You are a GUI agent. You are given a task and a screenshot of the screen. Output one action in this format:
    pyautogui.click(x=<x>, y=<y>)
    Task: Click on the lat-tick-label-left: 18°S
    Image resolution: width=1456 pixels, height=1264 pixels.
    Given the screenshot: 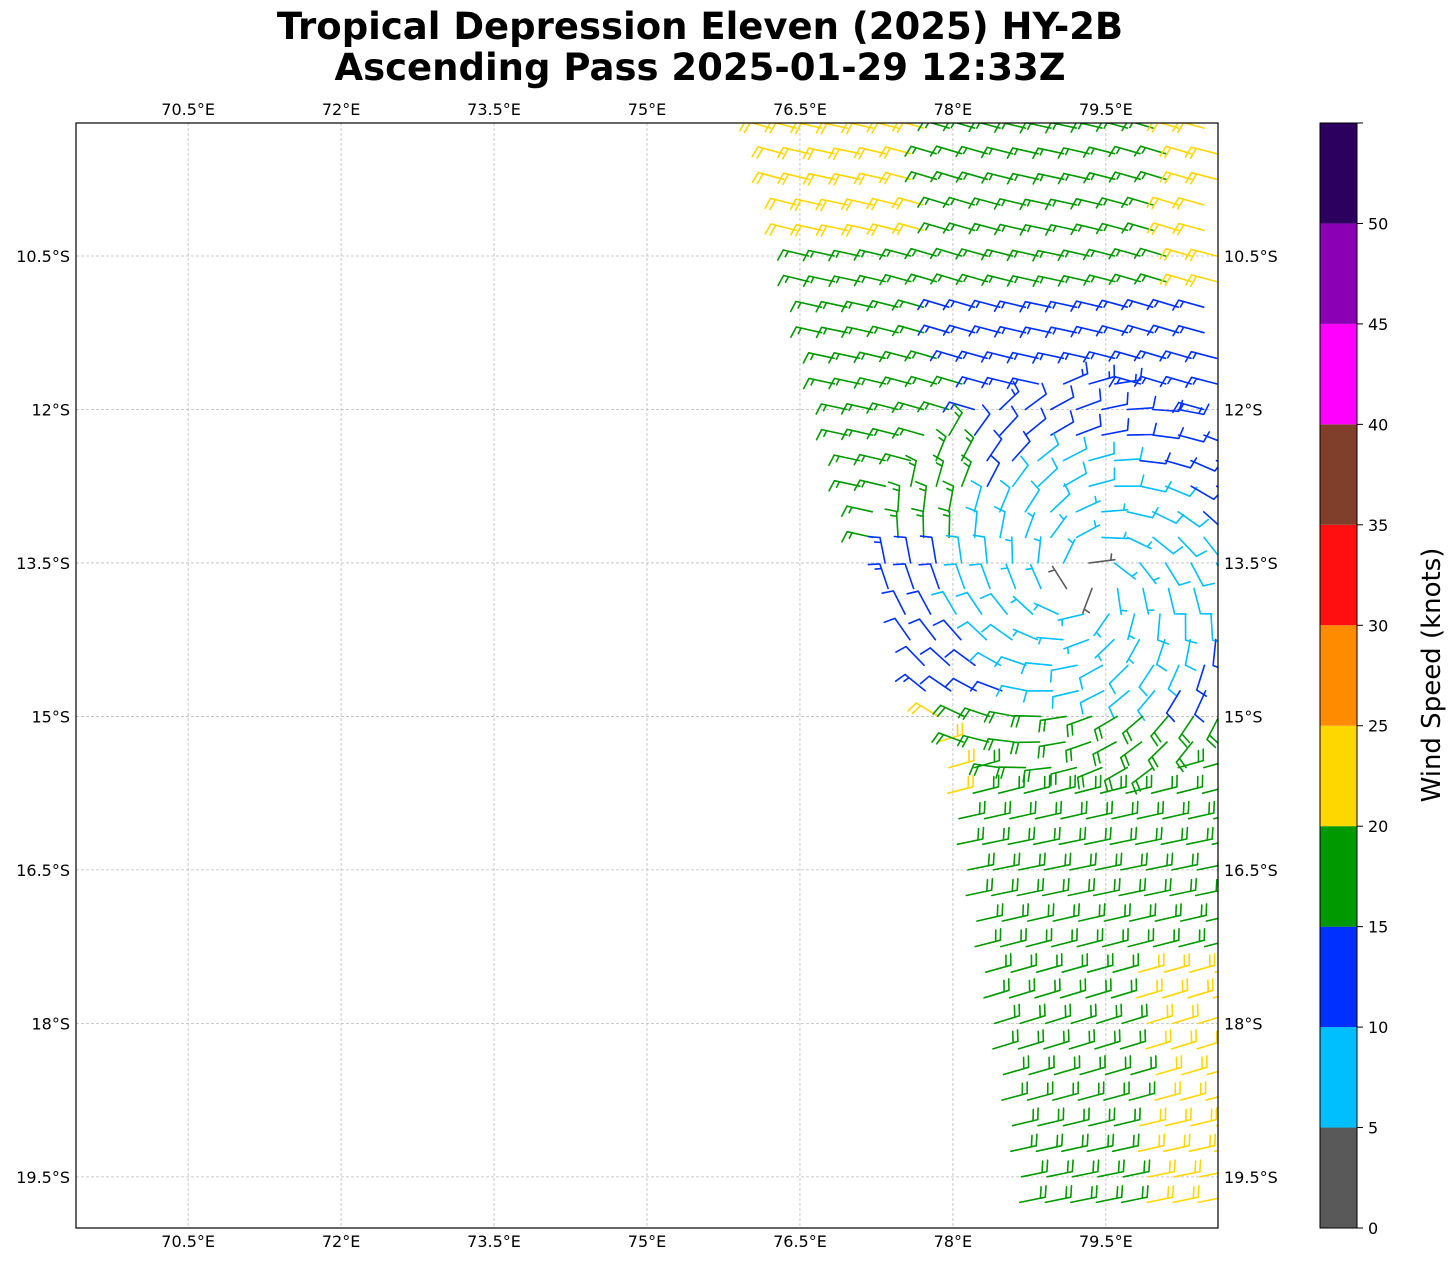 What is the action you would take?
    pyautogui.click(x=50, y=1023)
    